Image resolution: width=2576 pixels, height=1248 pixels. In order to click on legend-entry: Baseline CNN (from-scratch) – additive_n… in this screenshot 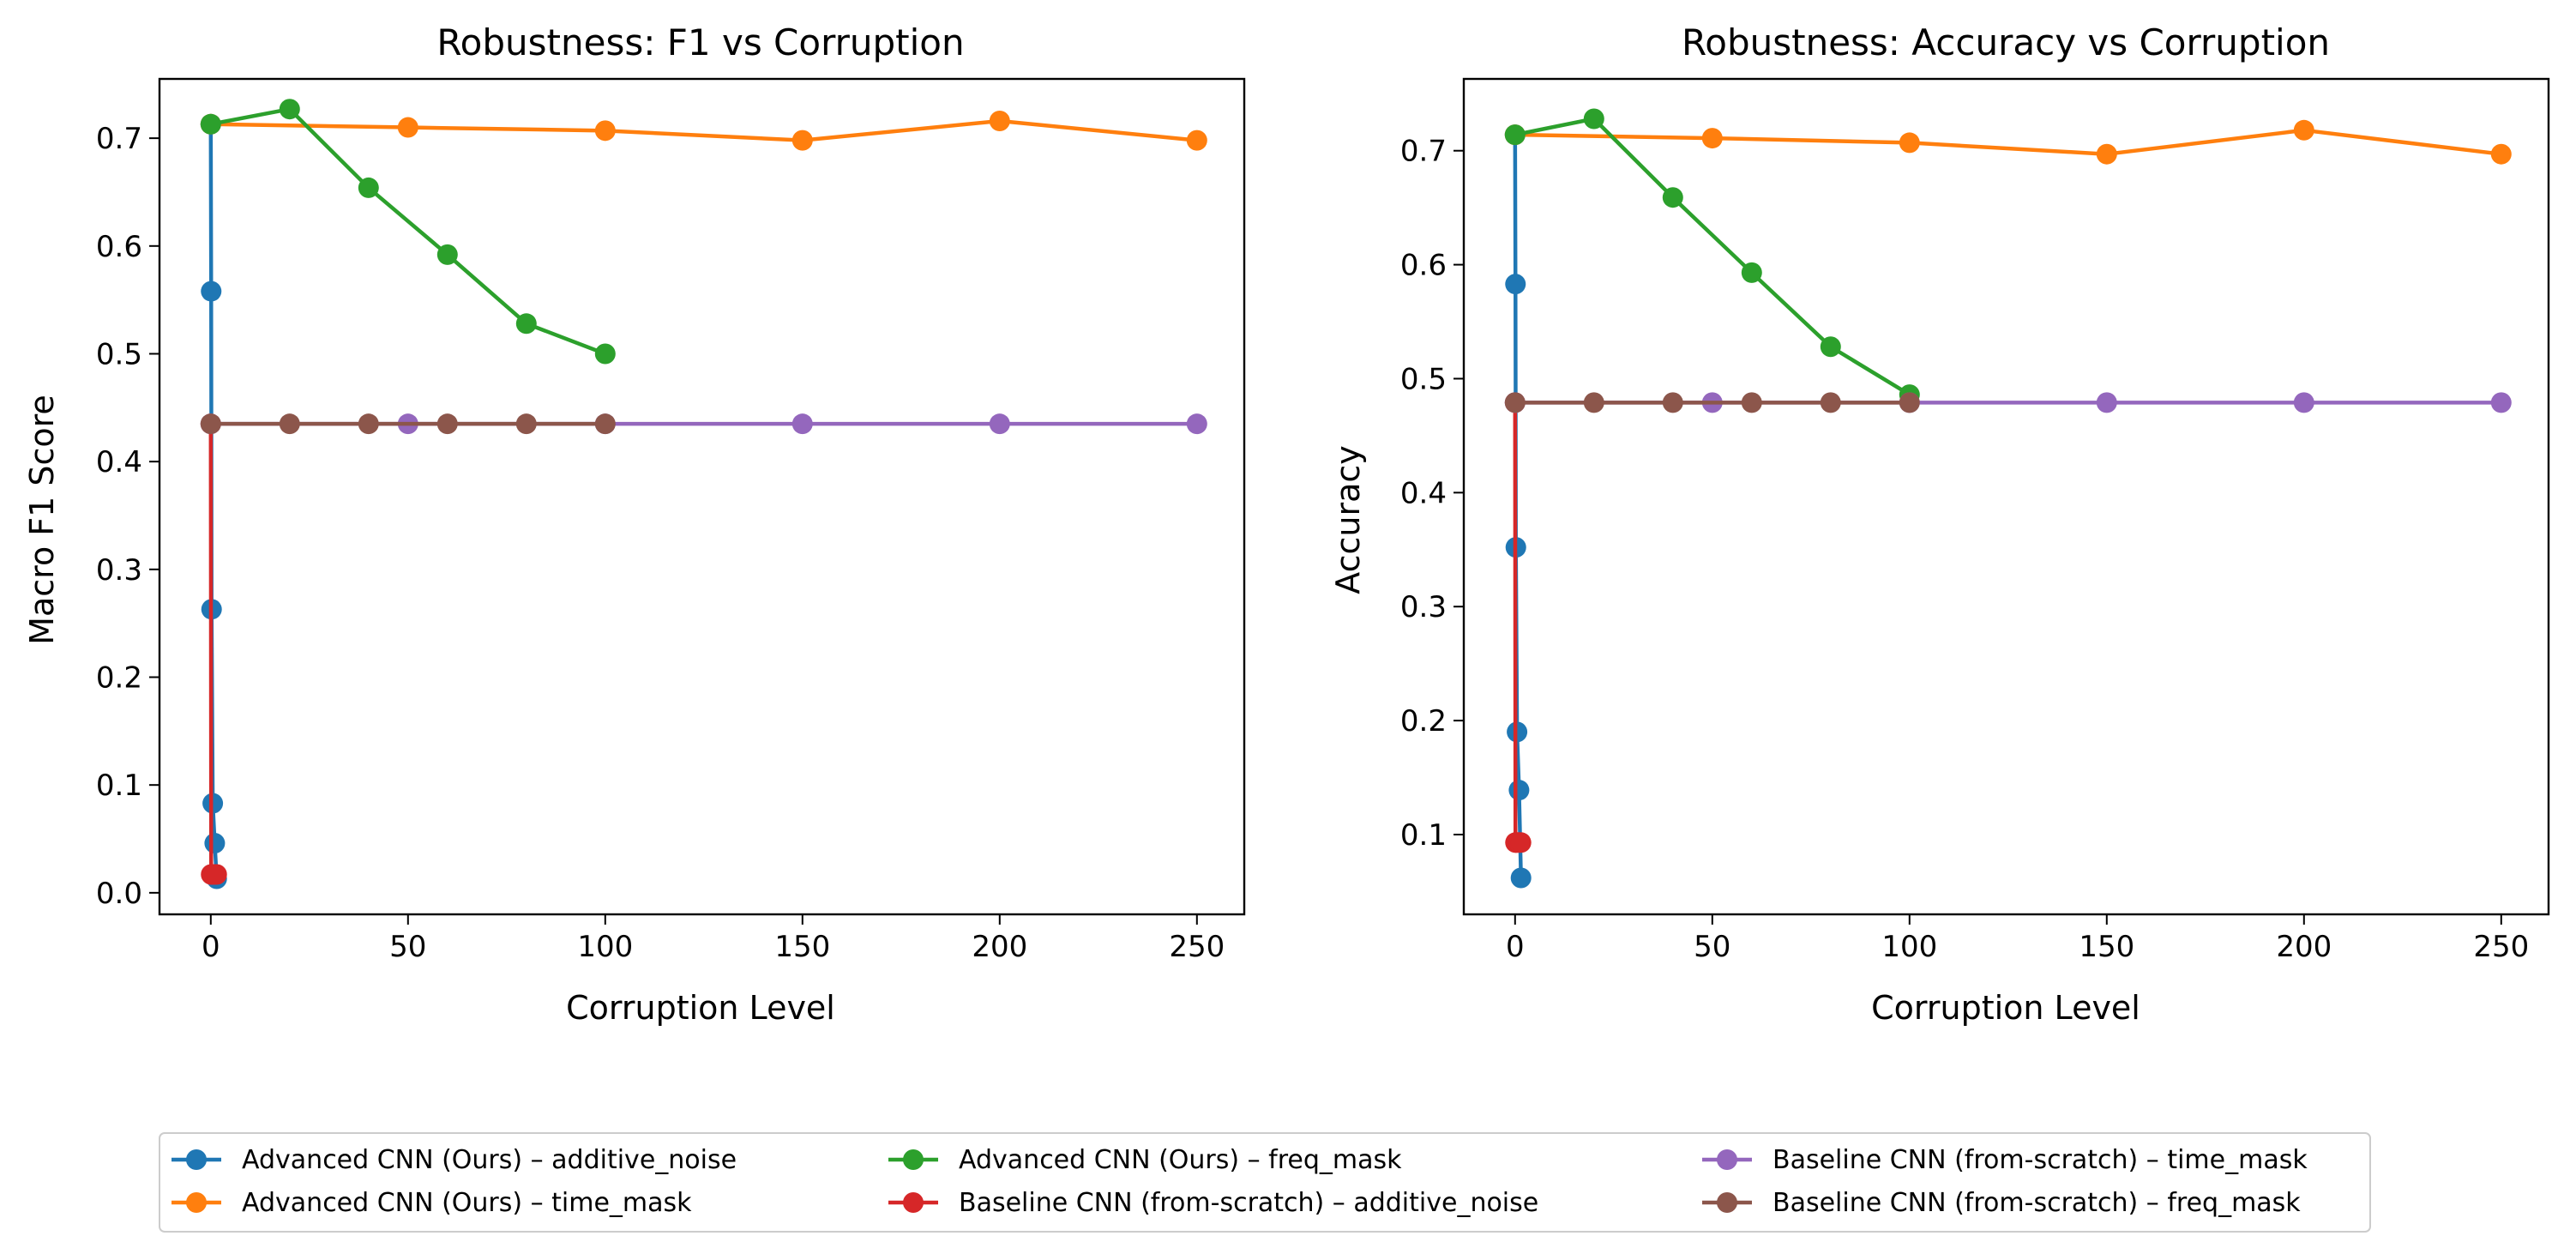, I will do `click(1213, 1203)`.